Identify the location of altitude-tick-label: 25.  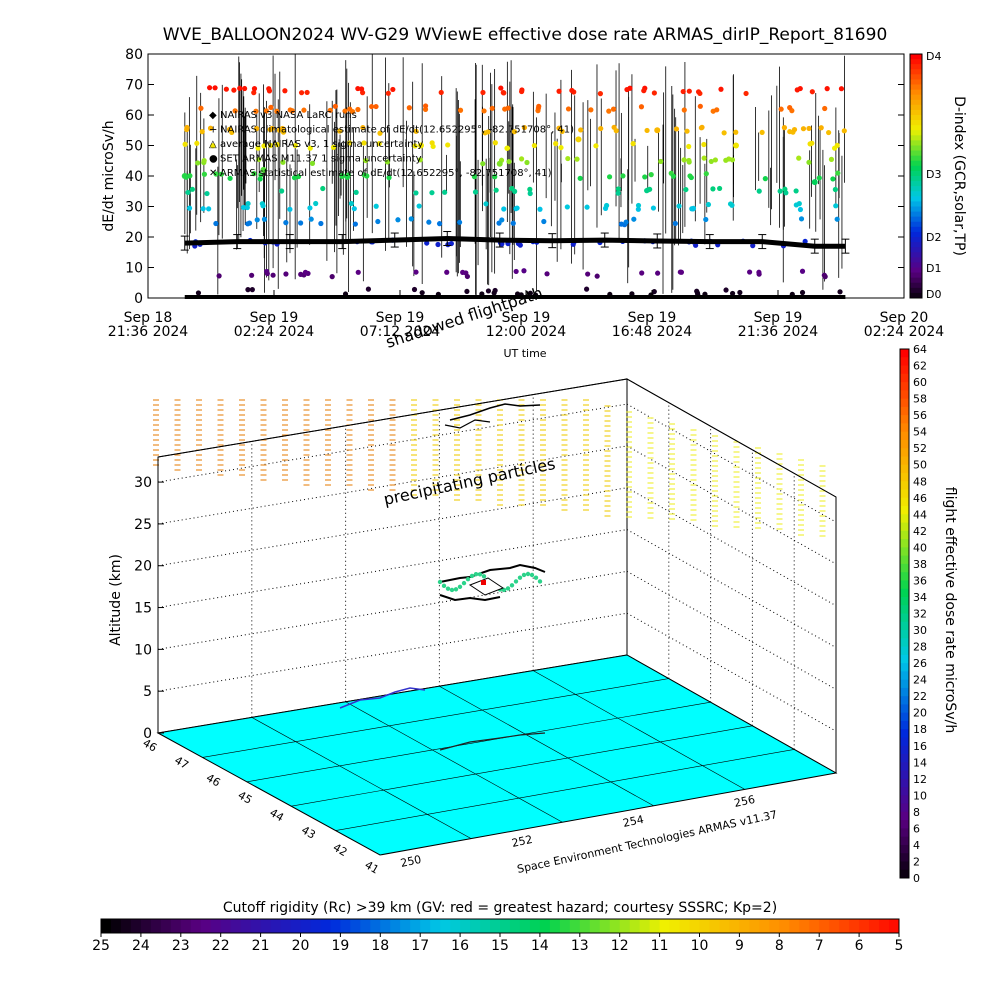
(143, 525).